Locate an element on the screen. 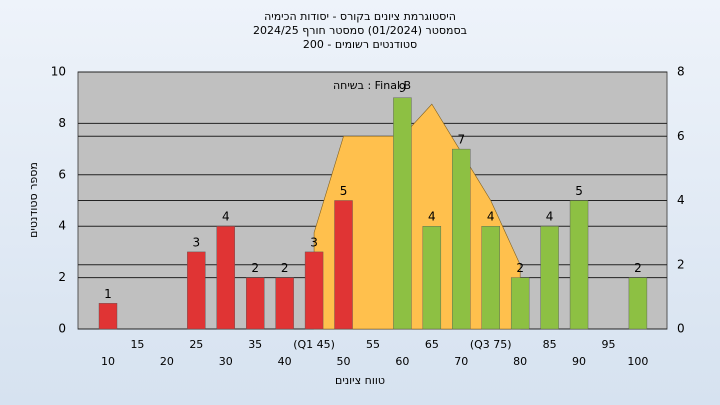 The width and height of the screenshot is (720, 405). y2-tick-label: 2 is located at coordinates (681, 264).